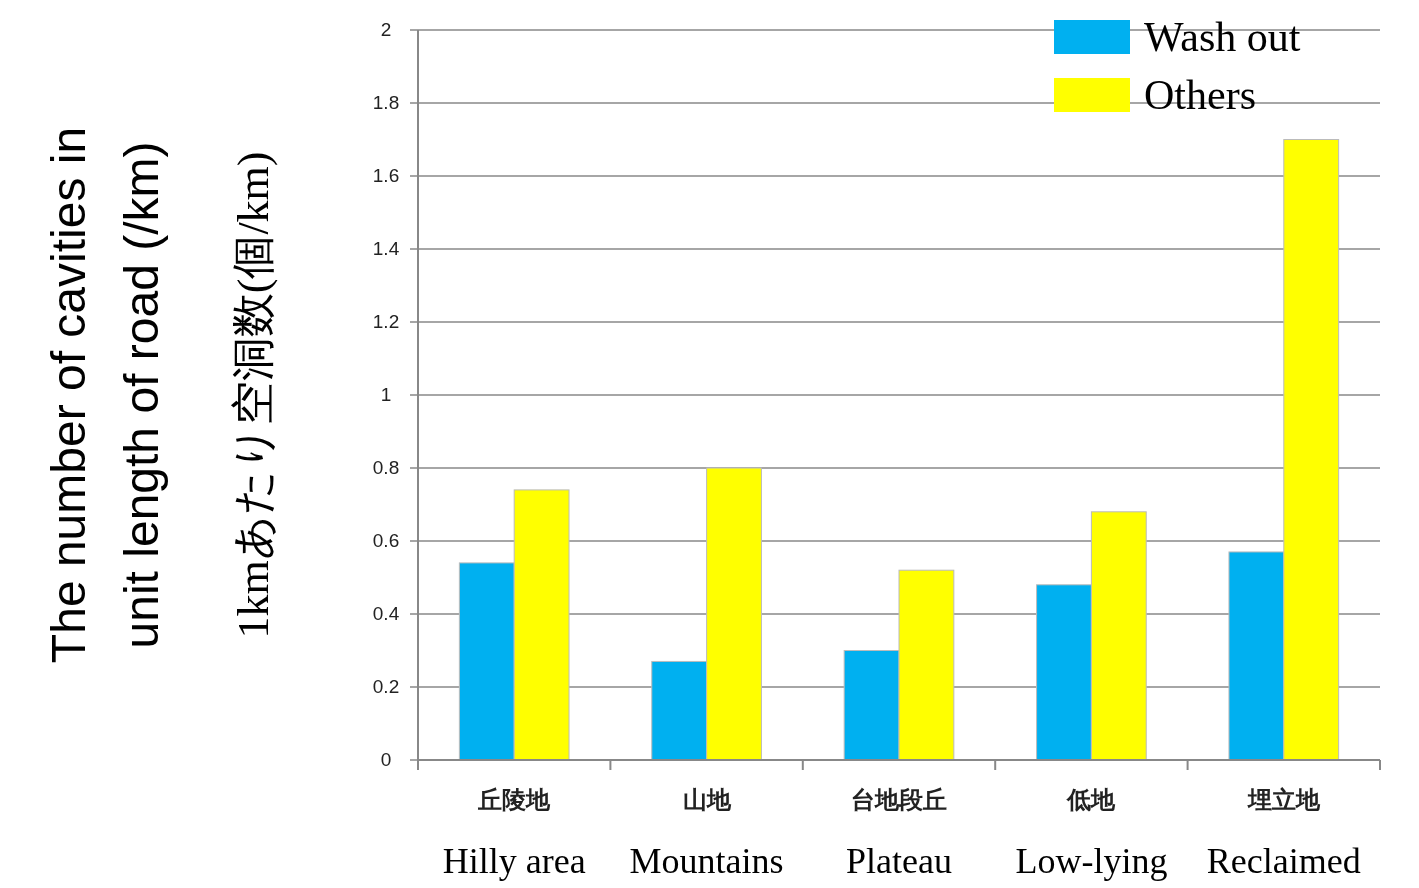 This screenshot has width=1419, height=888. I want to click on legend-label: Others, so click(1200, 95).